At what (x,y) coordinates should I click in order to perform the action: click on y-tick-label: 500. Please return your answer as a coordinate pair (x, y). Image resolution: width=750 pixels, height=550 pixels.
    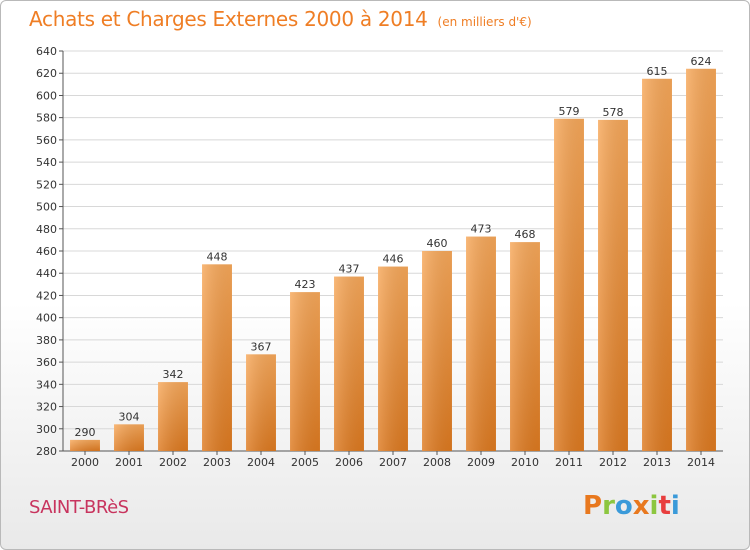
    Looking at the image, I should click on (46, 207).